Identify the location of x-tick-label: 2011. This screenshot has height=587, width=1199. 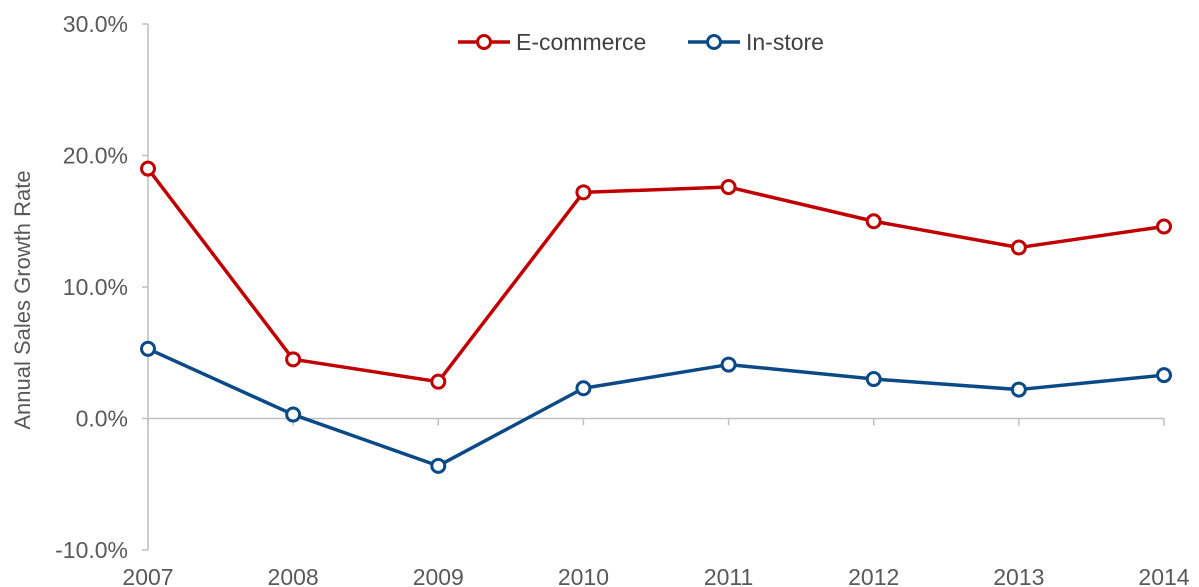
(728, 575).